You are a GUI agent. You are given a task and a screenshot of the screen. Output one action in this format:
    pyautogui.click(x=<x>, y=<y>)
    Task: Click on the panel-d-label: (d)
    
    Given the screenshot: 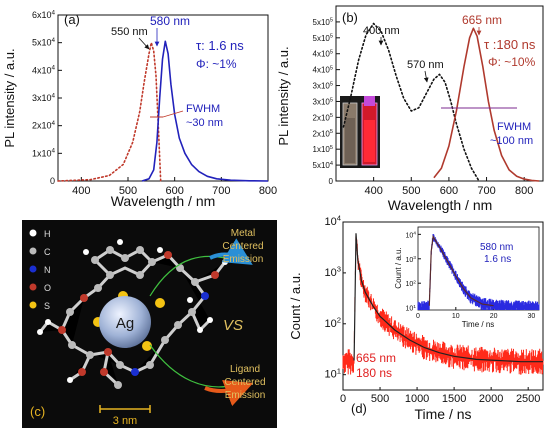 What is the action you would take?
    pyautogui.click(x=359, y=408)
    